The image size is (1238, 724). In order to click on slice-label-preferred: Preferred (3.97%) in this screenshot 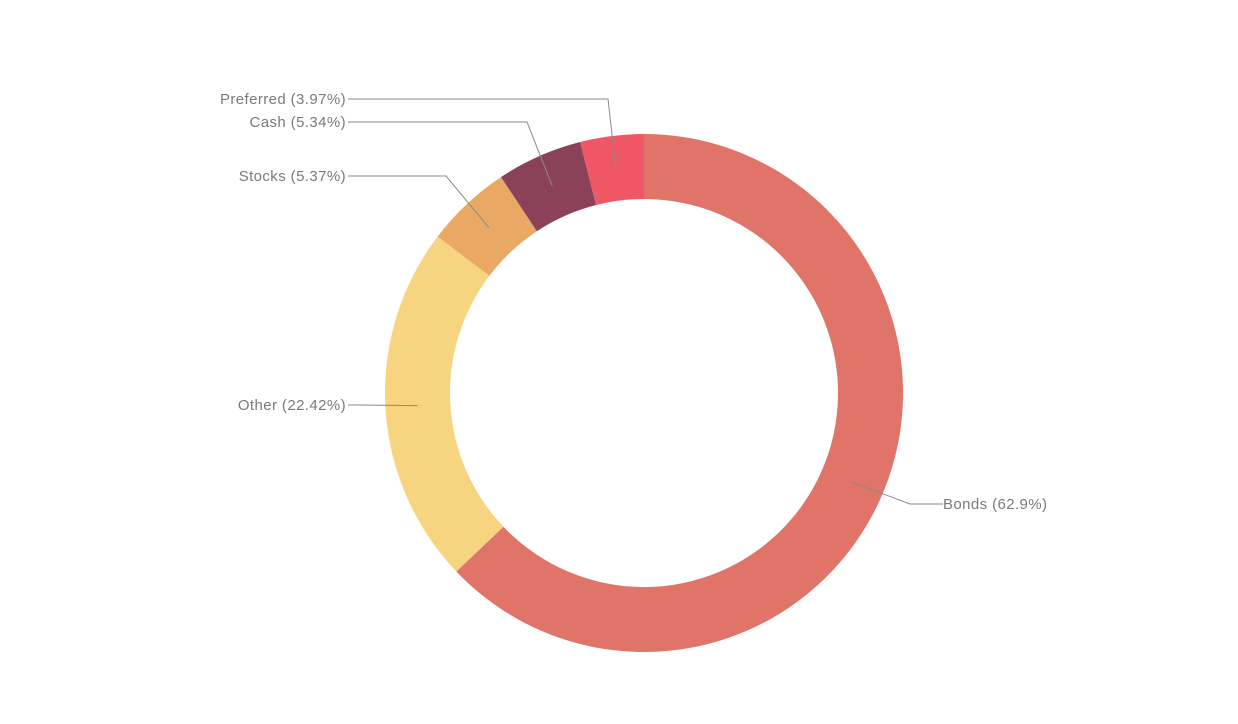, I will do `click(283, 99)`.